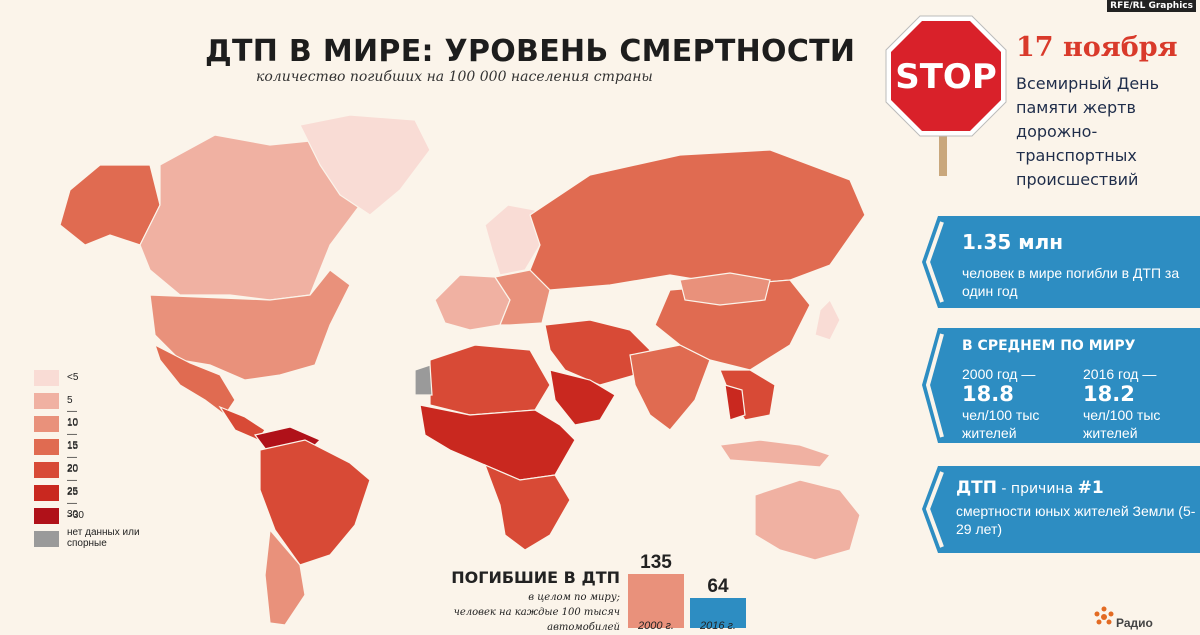  Describe the element at coordinates (976, 488) in the screenshot. I see `cause-lead: ДТП` at that location.